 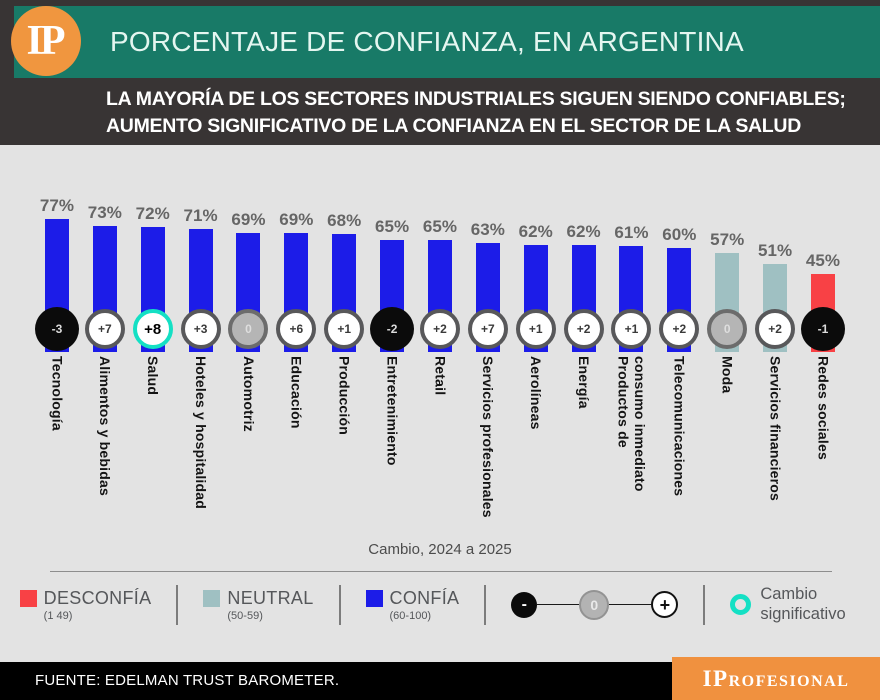 What do you see at coordinates (775, 358) in the screenshot?
I see `sector-column: 51% +2 Servicios financieros` at bounding box center [775, 358].